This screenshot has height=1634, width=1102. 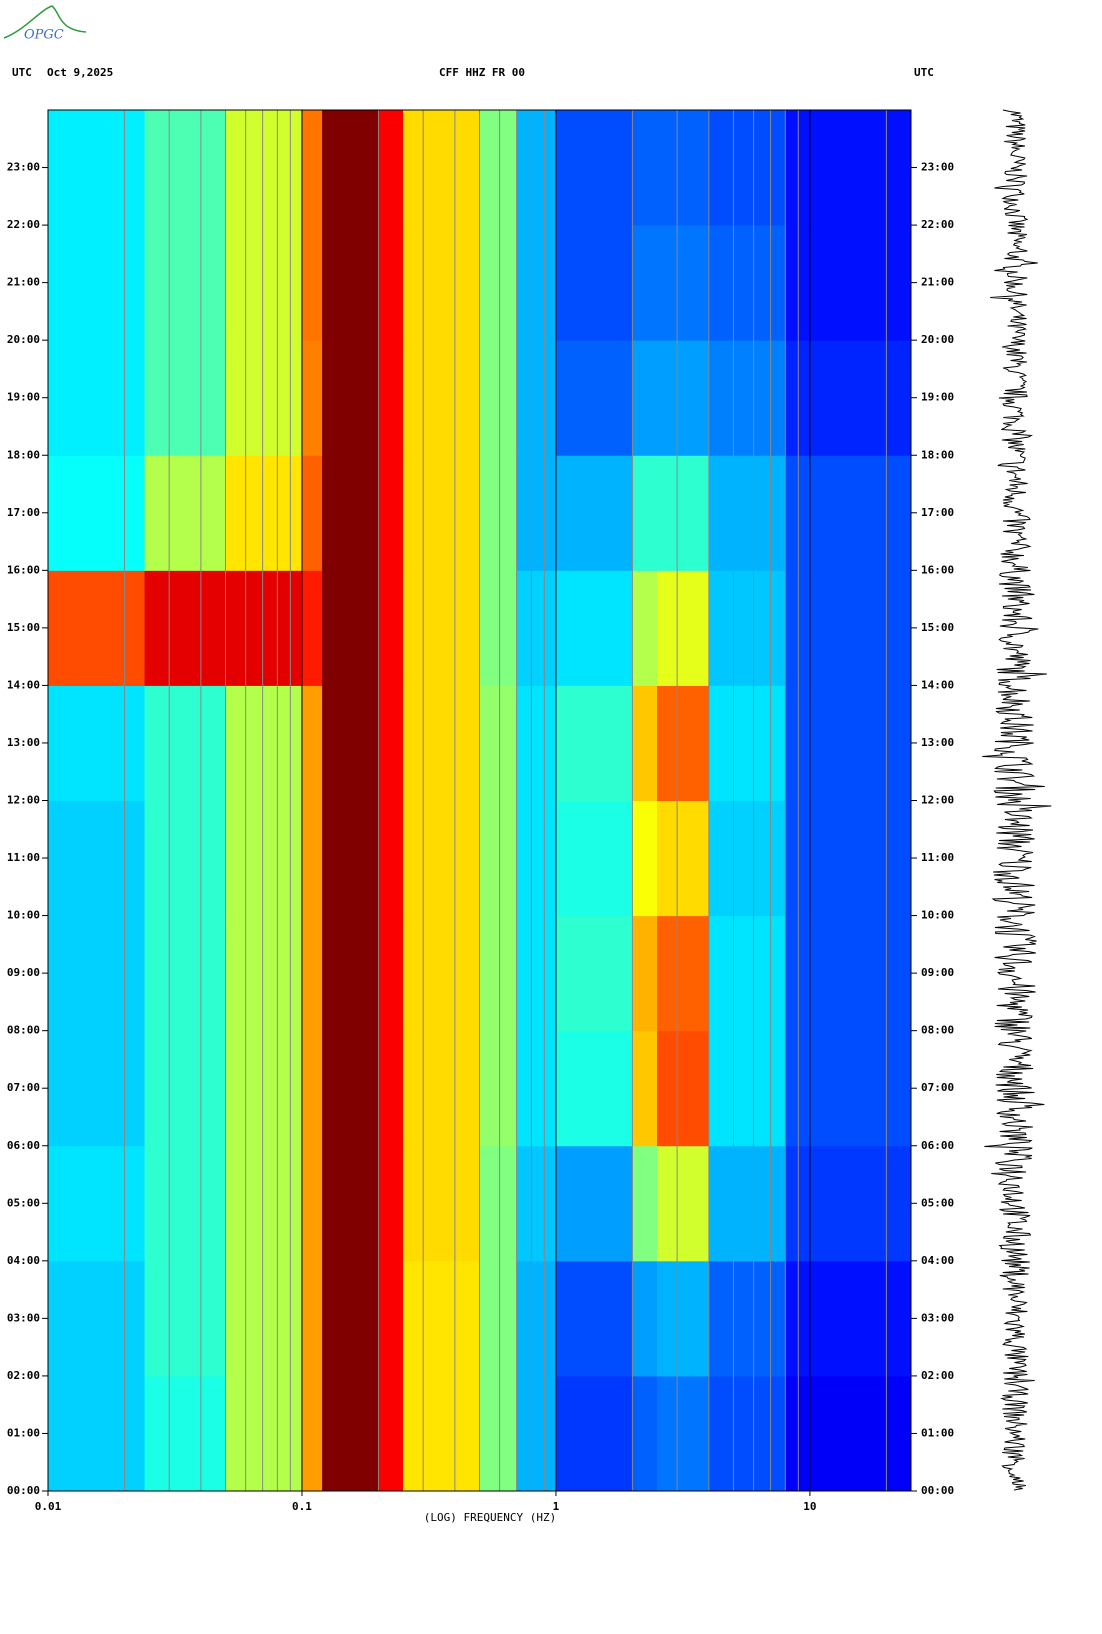 What do you see at coordinates (23, 742) in the screenshot?
I see `y-tick-label: 13:00` at bounding box center [23, 742].